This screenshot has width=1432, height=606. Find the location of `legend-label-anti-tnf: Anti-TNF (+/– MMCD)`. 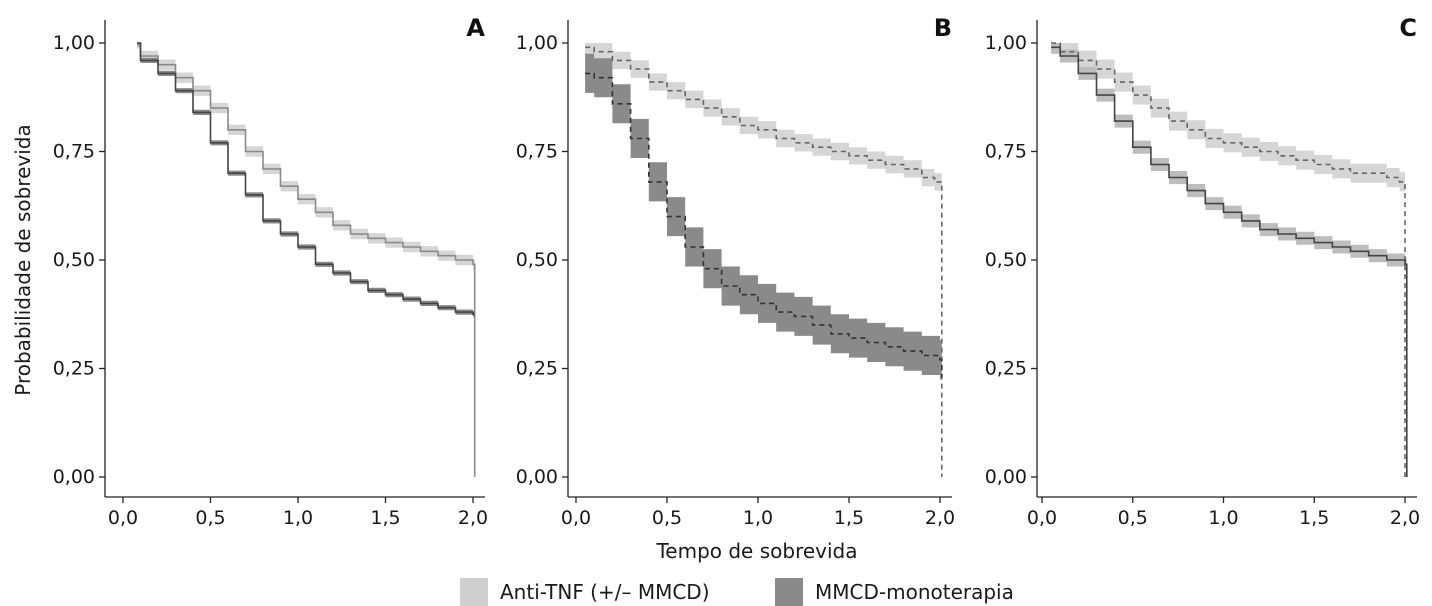

legend-label-anti-tnf: Anti-TNF (+/– MMCD) is located at coordinates (605, 592).